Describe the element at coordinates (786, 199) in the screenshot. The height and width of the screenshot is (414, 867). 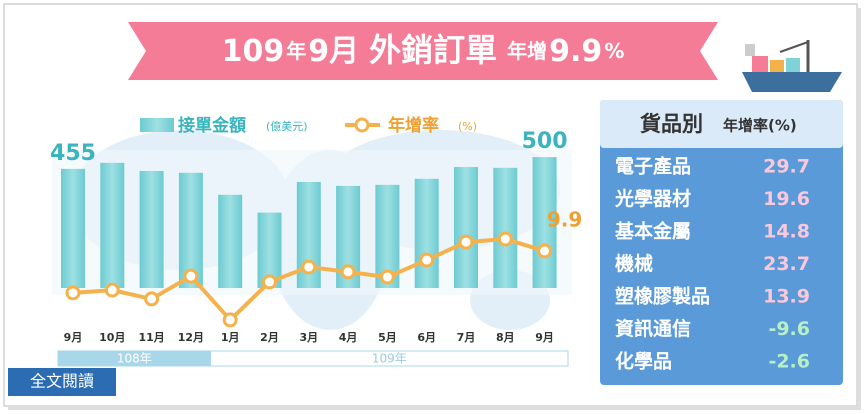
I see `row-value: 19.6` at that location.